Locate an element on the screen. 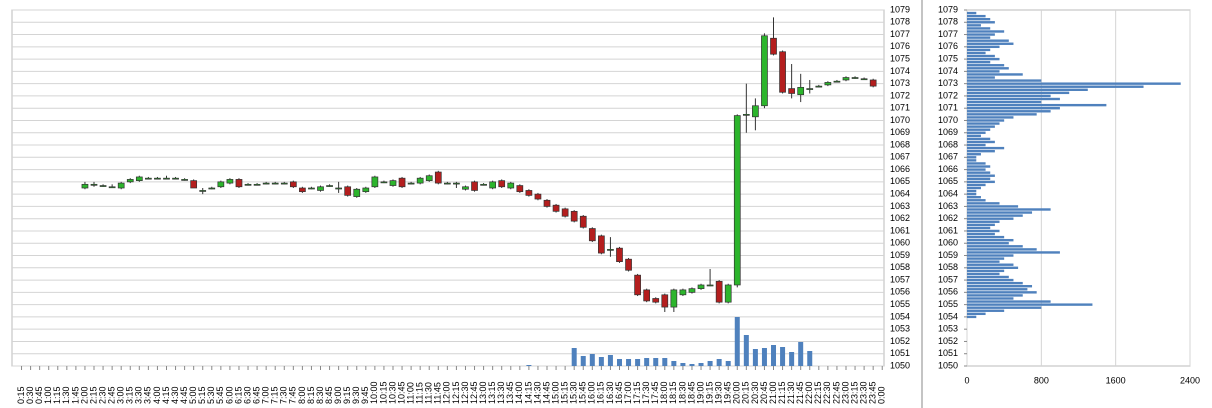  x-tick-label: 15:30 is located at coordinates (574, 392).